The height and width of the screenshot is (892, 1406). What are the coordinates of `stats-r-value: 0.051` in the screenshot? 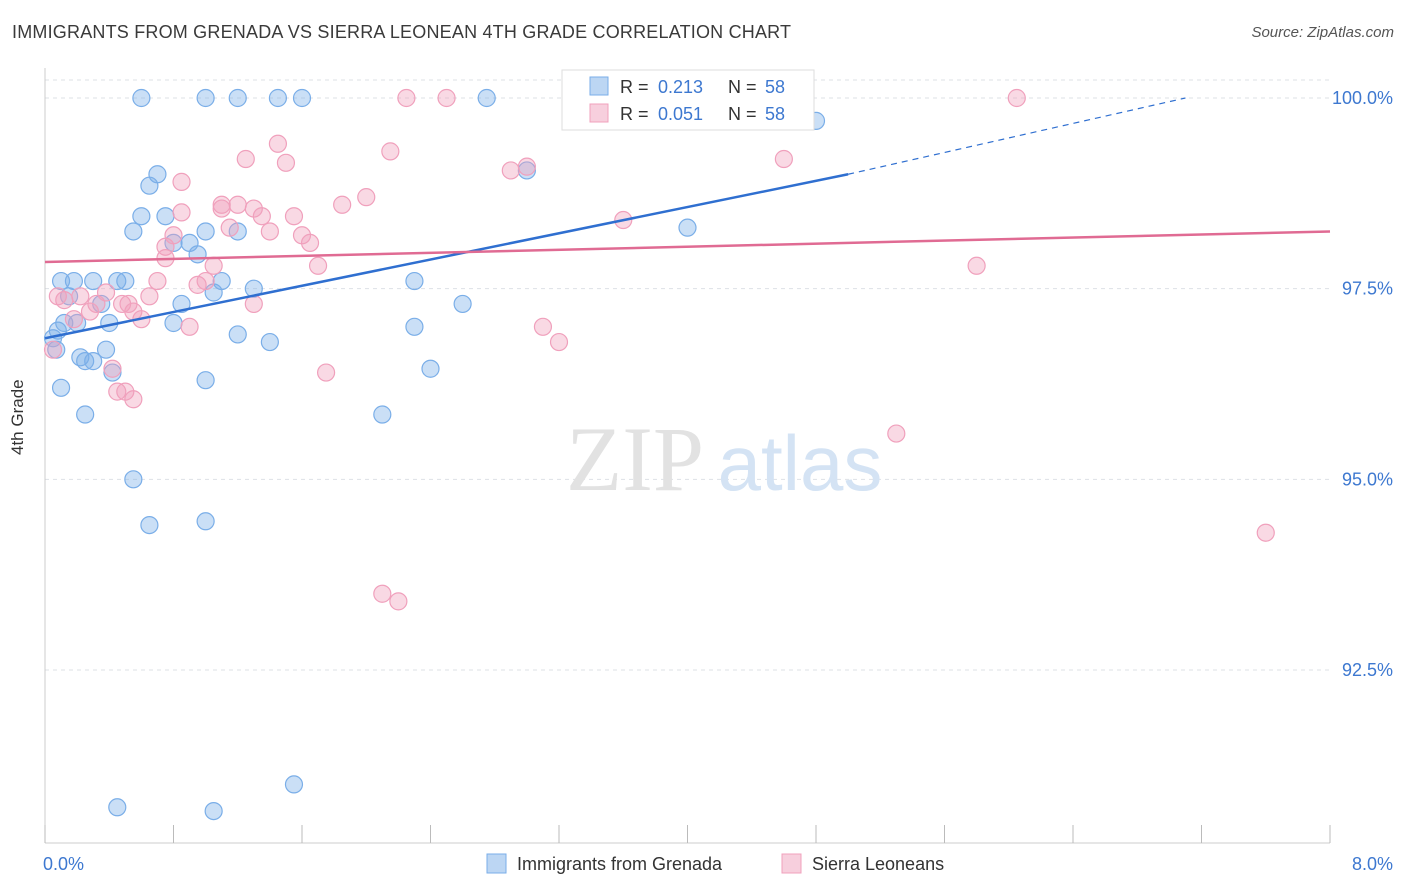 It's located at (680, 114).